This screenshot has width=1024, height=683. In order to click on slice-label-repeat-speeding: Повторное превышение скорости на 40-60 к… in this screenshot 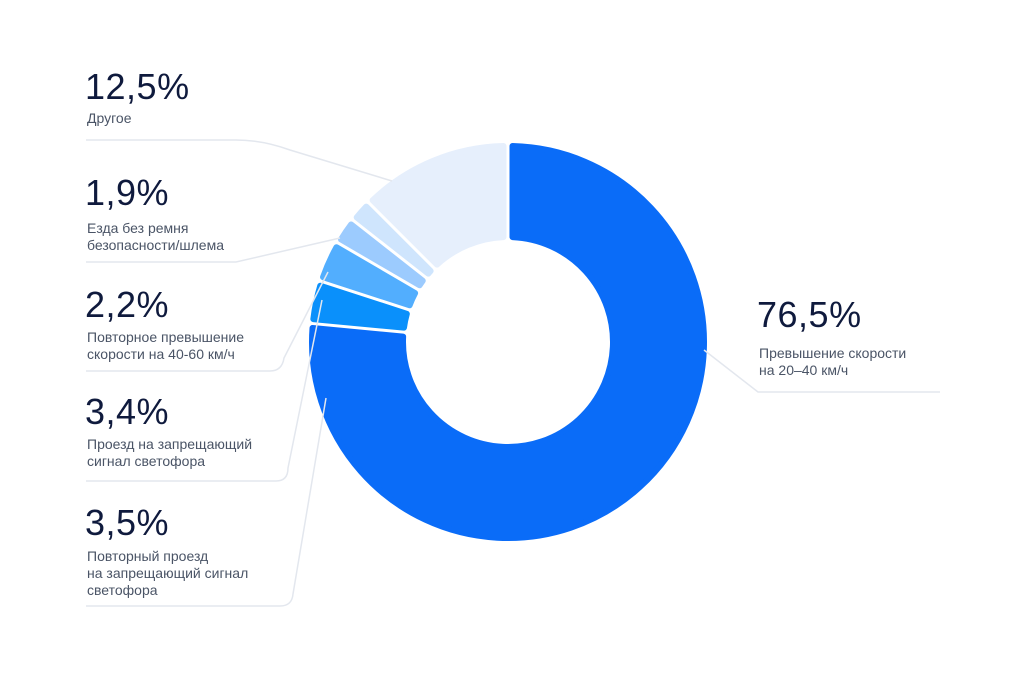, I will do `click(166, 345)`.